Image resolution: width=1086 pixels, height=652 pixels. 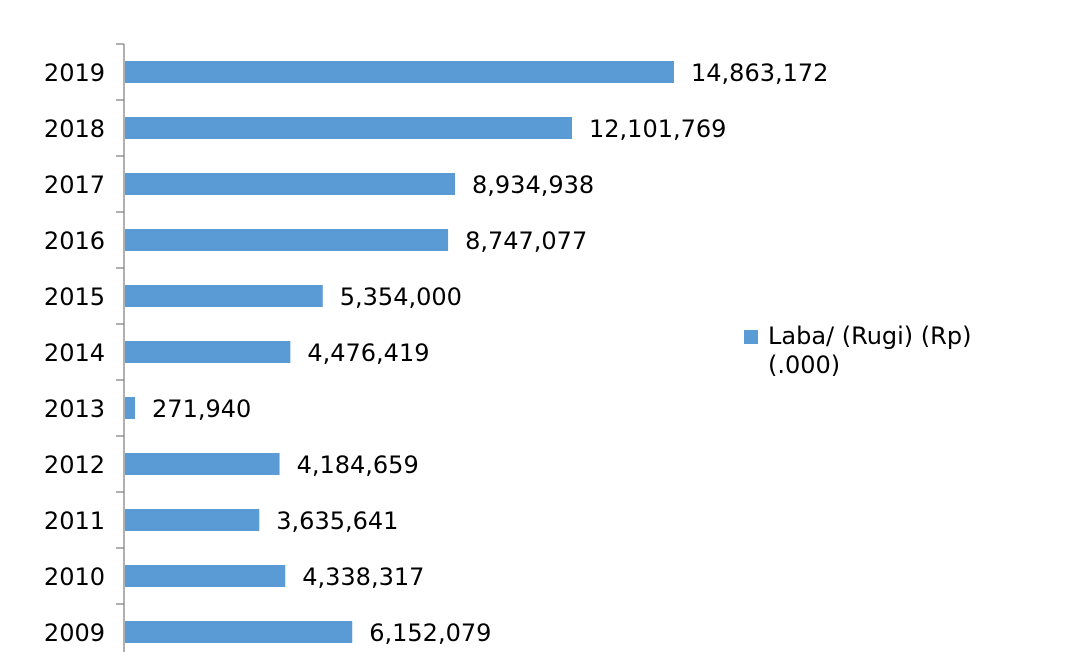 I want to click on category-label: 2009, so click(x=74, y=633).